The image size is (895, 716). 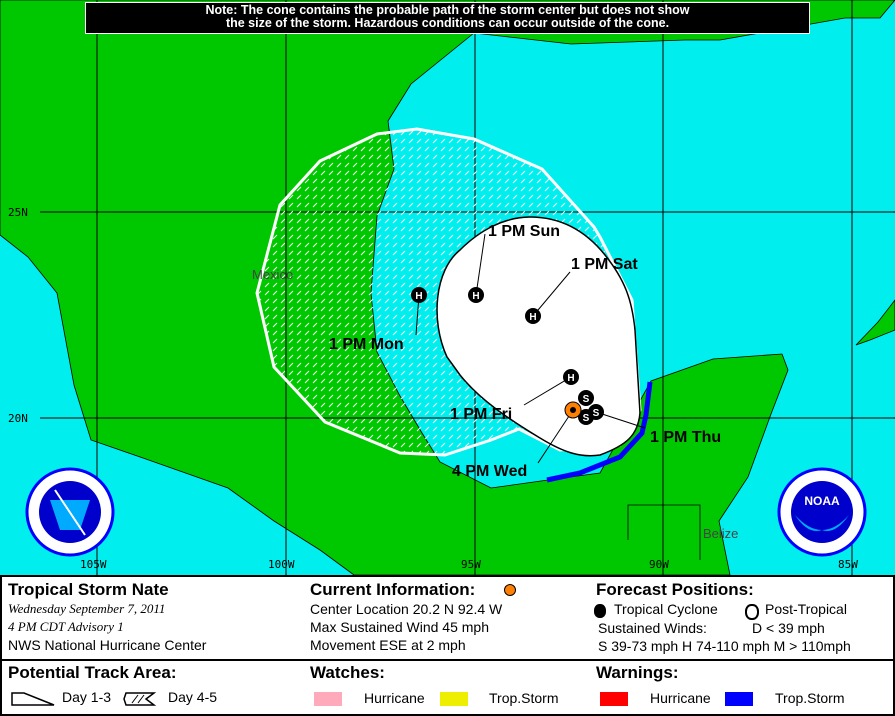 What do you see at coordinates (393, 589) in the screenshot?
I see `current-info-title: Current Information:` at bounding box center [393, 589].